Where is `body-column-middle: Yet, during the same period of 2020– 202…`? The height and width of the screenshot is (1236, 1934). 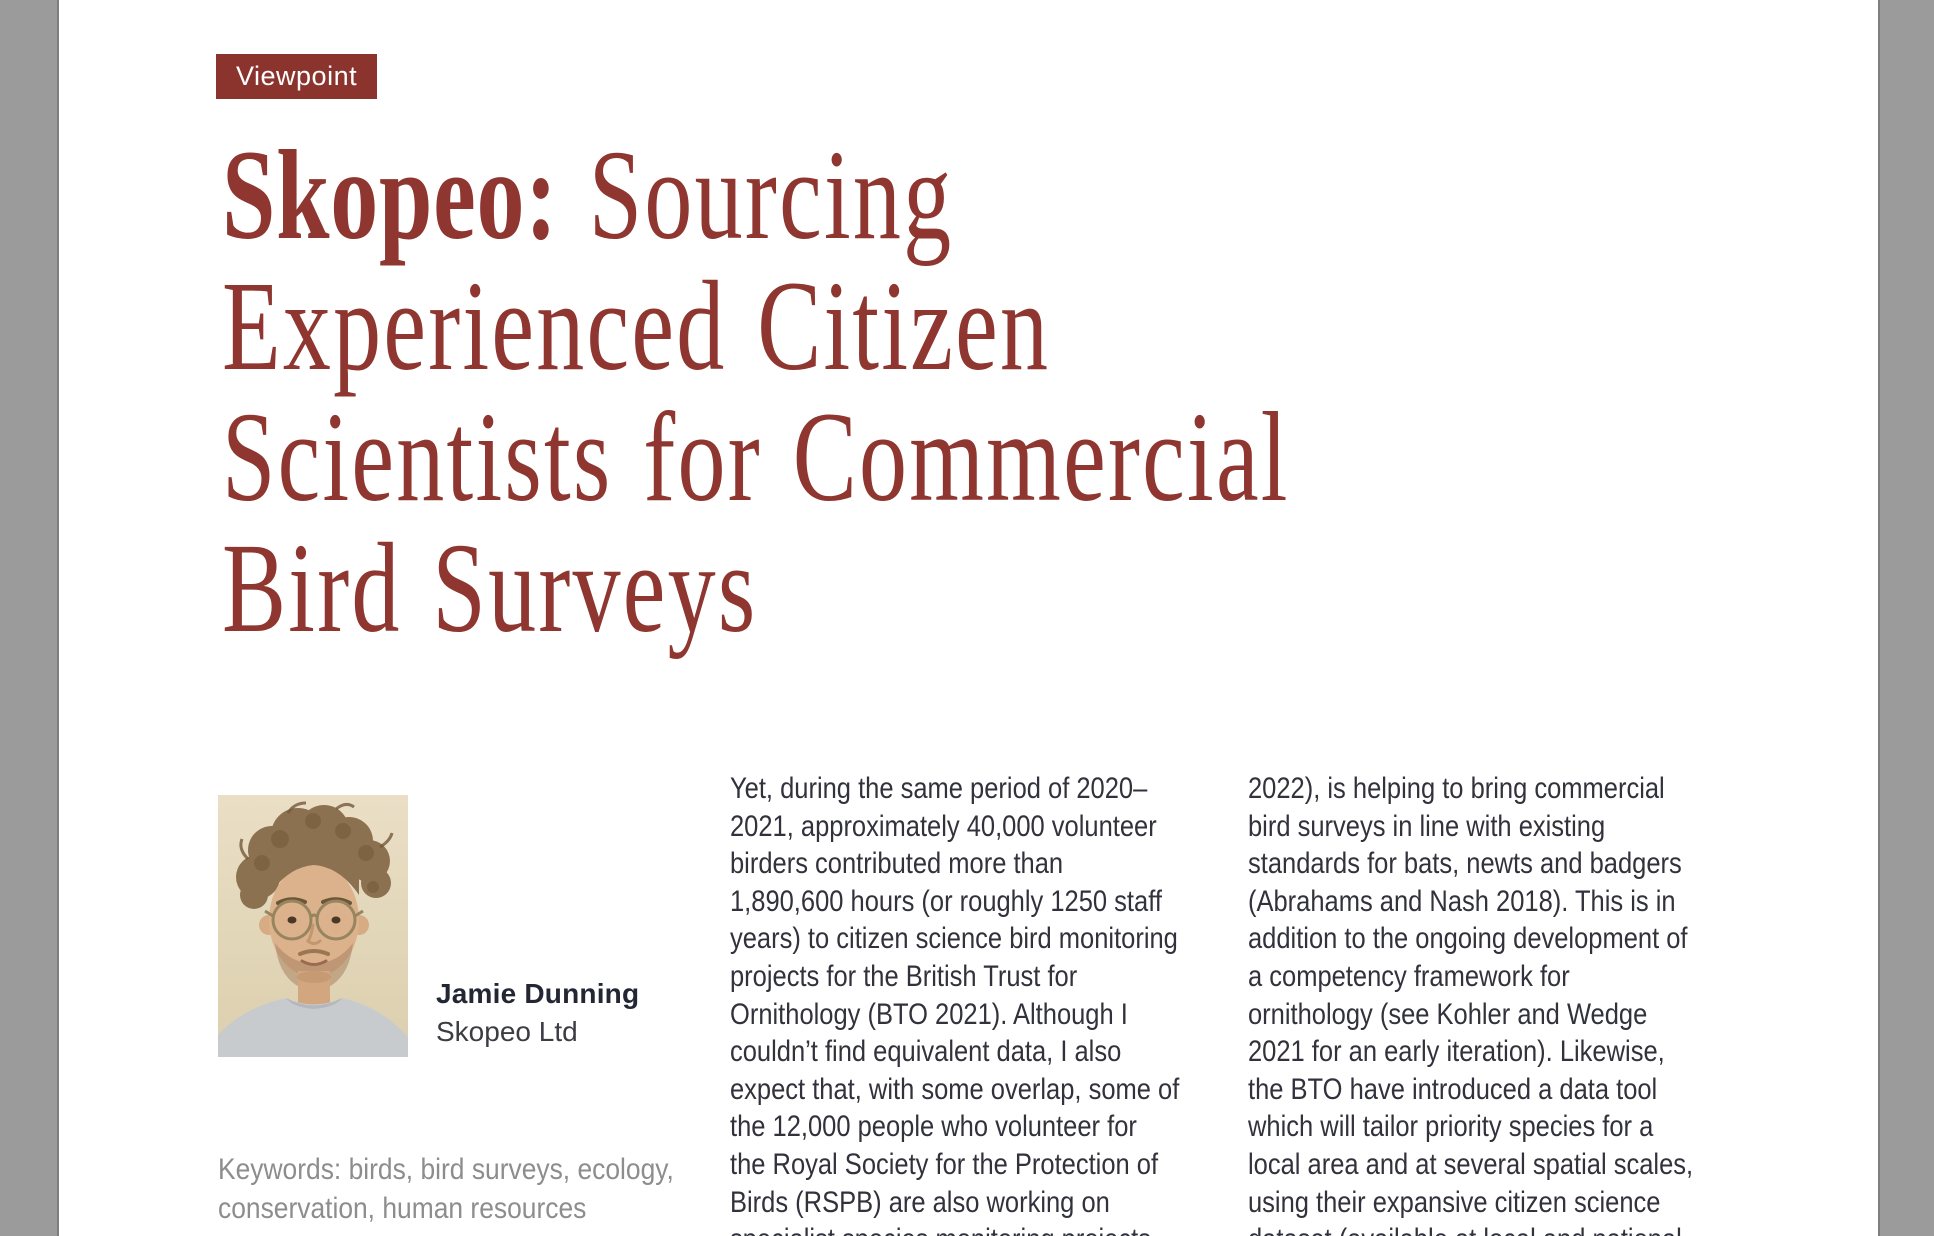
body-column-middle: Yet, during the same period of 2020– 202… is located at coordinates (955, 1004).